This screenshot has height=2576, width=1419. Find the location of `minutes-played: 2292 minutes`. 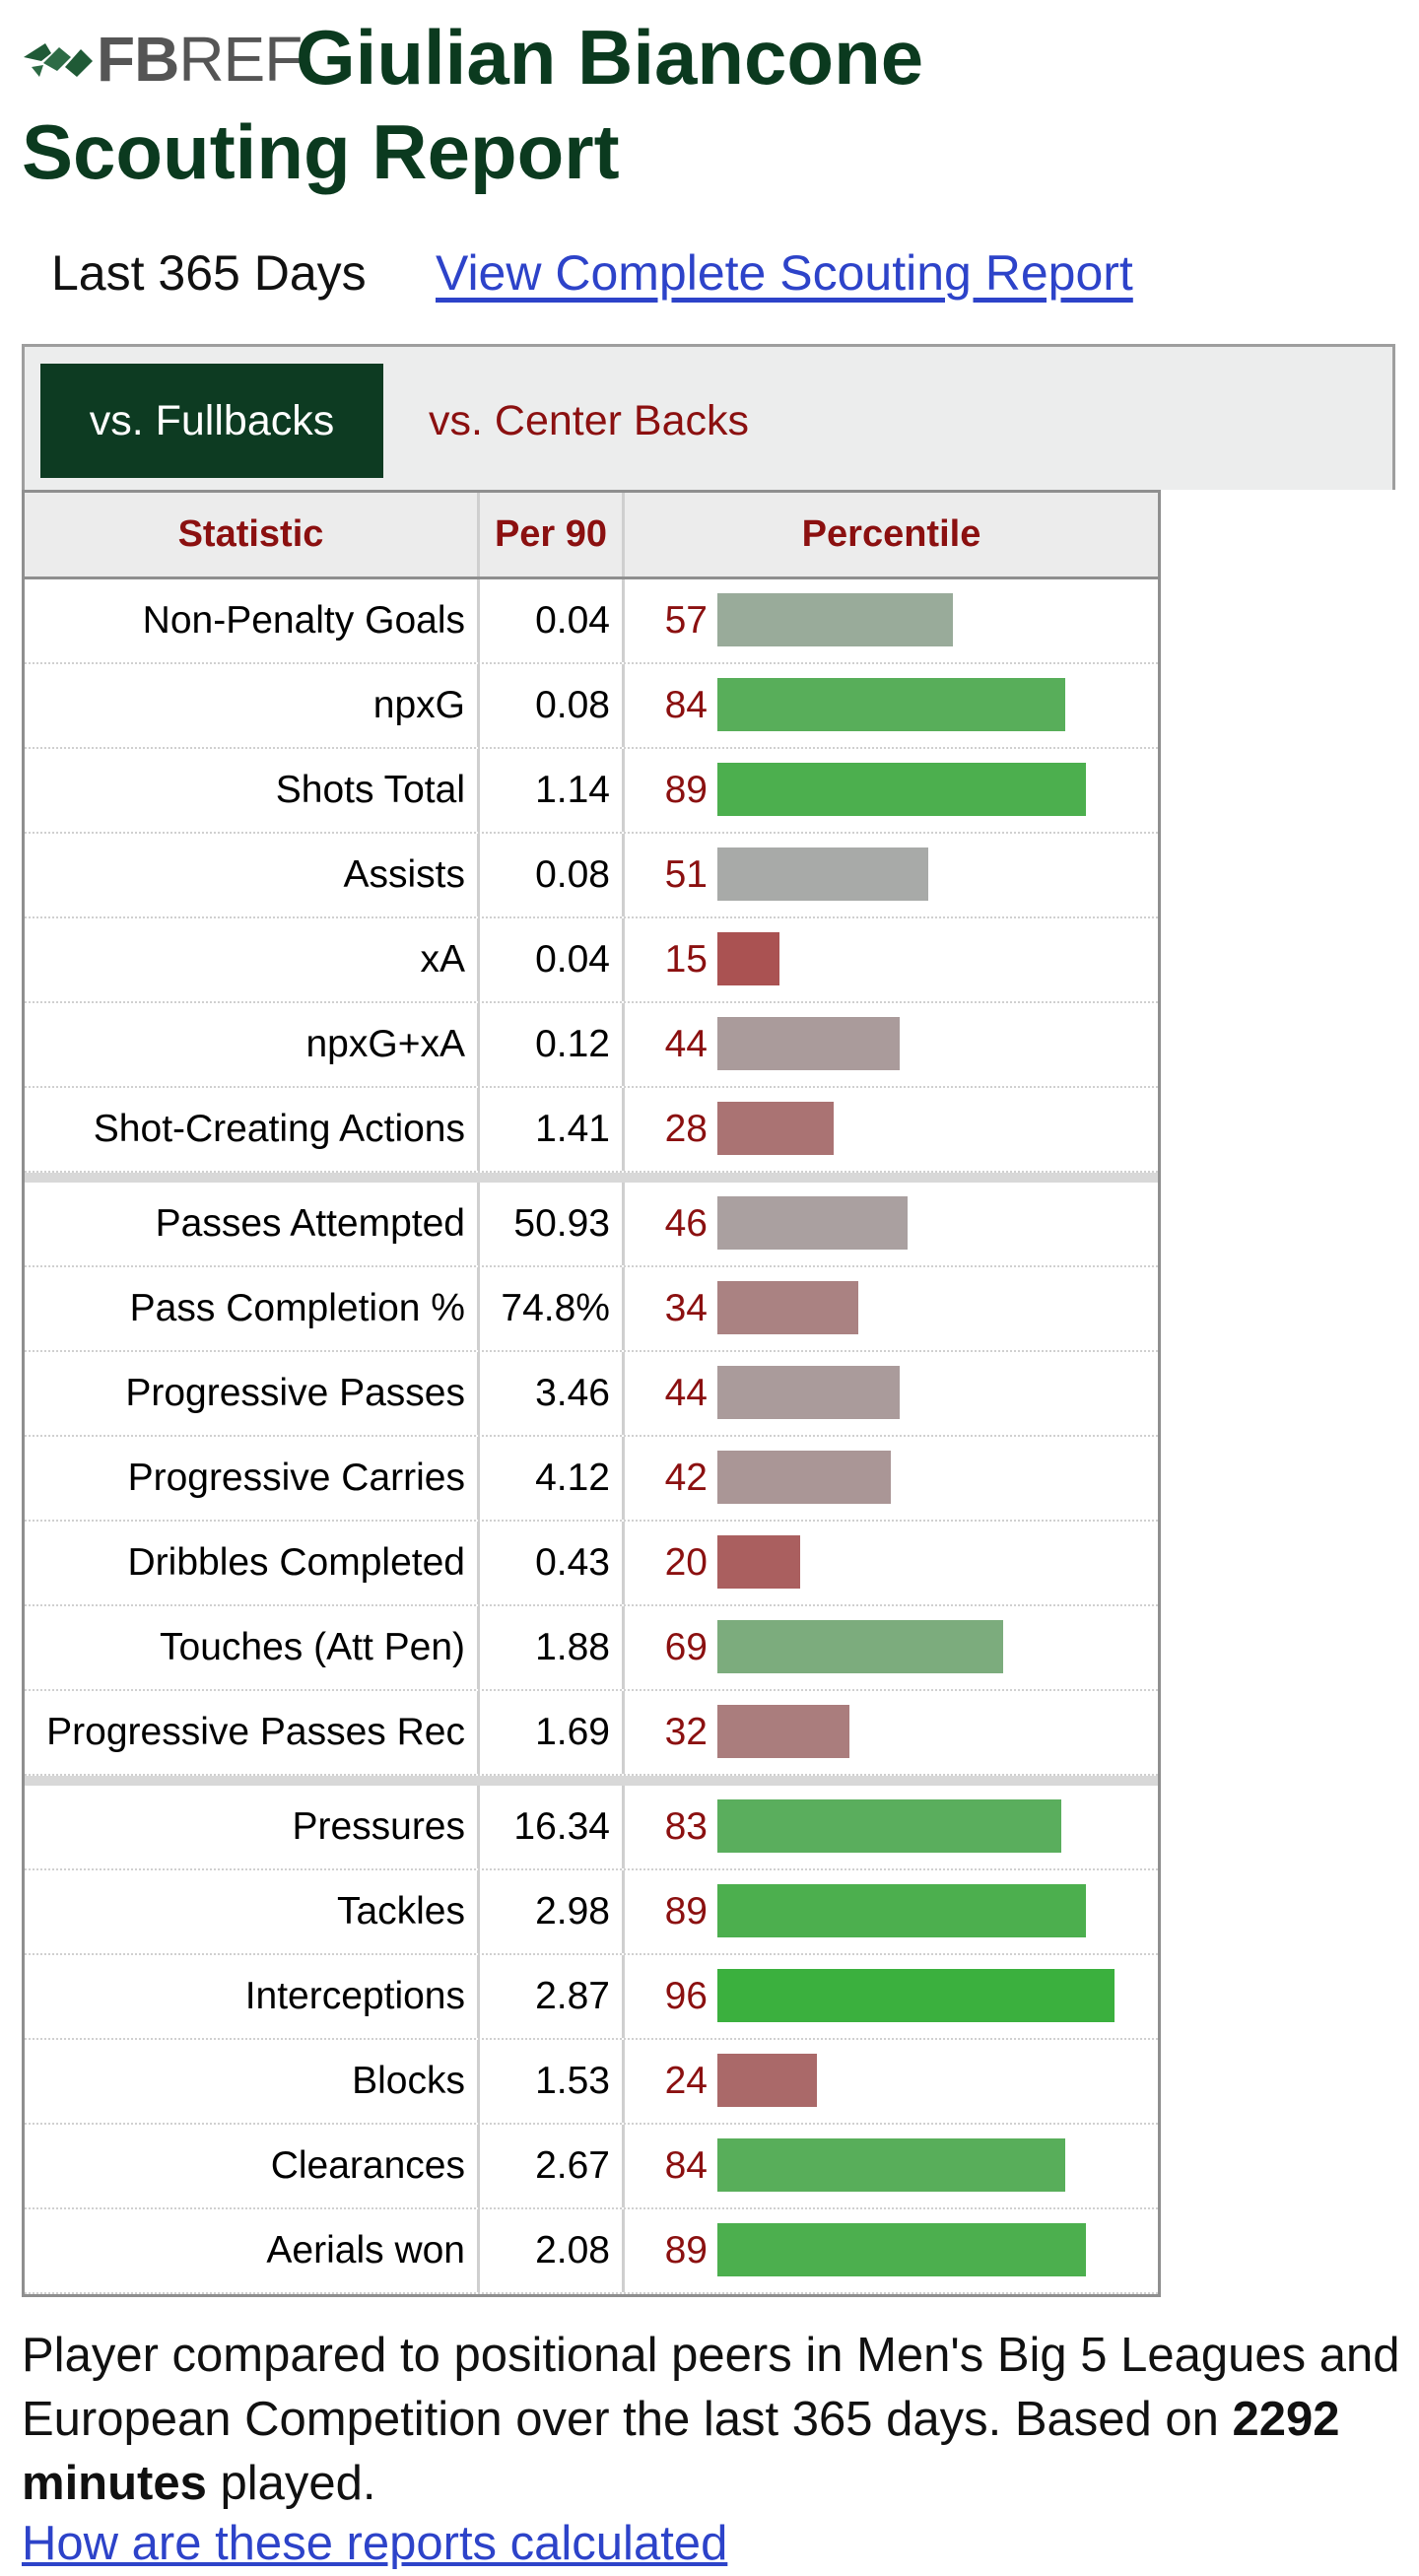

minutes-played: 2292 minutes is located at coordinates (681, 2451).